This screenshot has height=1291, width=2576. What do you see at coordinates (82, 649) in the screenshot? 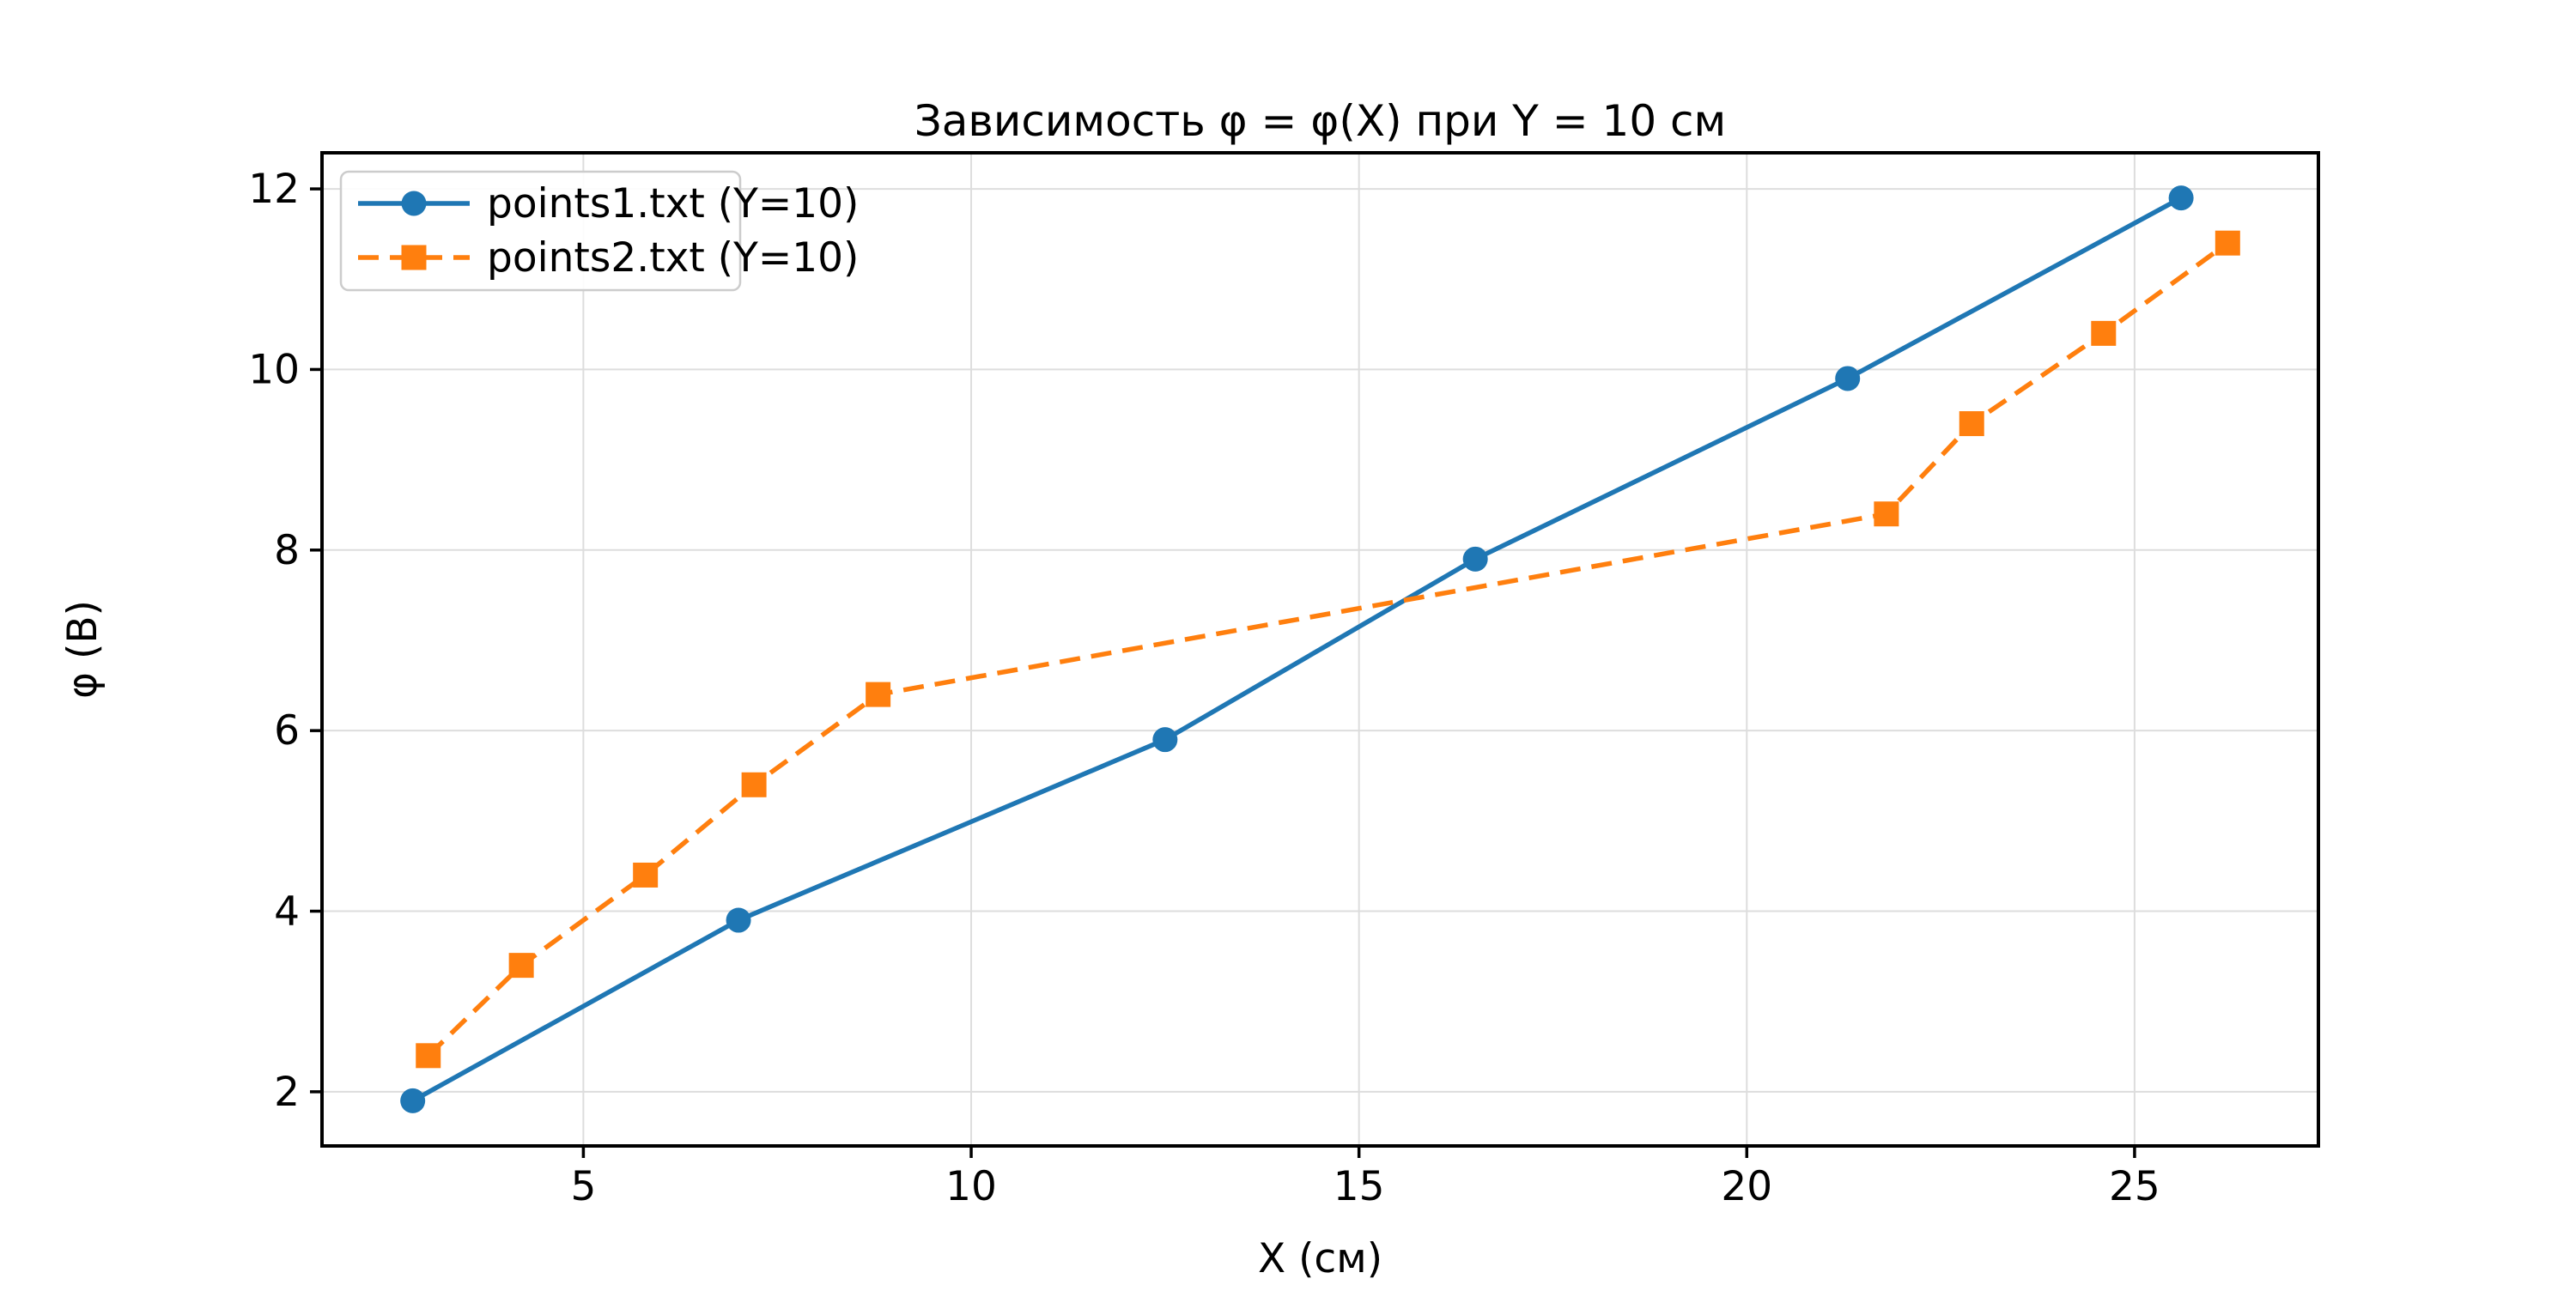
I see `y-axis-label: φ (В)` at bounding box center [82, 649].